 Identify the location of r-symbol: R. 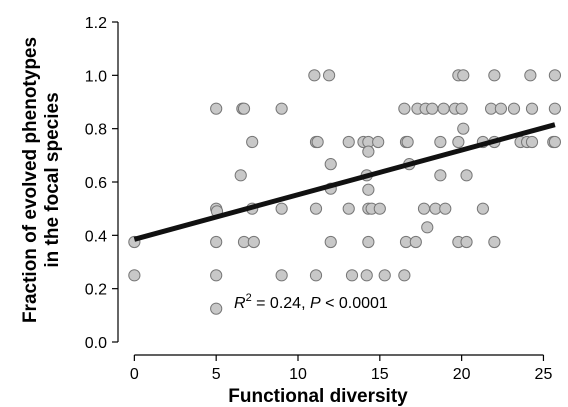
(240, 303).